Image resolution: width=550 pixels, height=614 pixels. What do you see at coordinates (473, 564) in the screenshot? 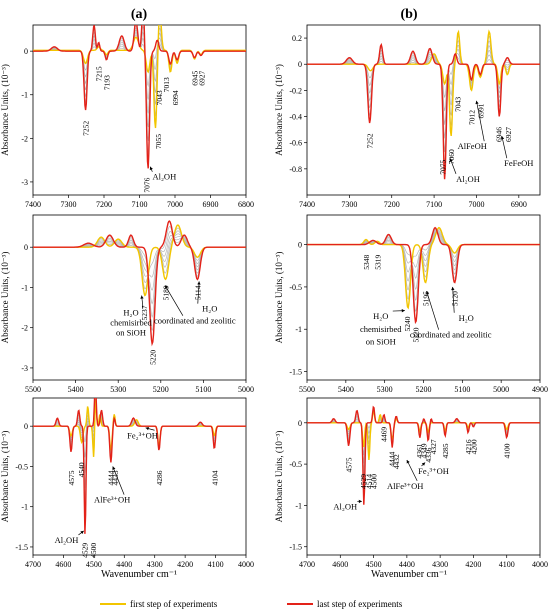
I see `x-tick-label: 4200` at bounding box center [473, 564].